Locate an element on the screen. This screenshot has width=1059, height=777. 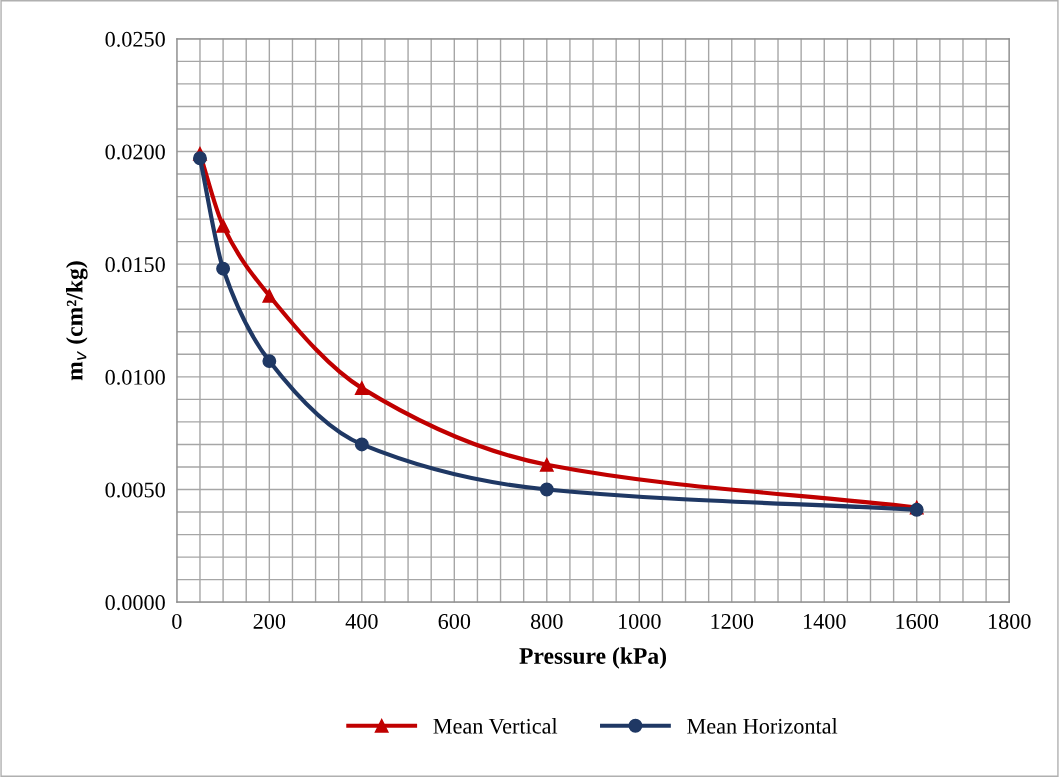
x-tick-label: 1400 is located at coordinates (824, 621).